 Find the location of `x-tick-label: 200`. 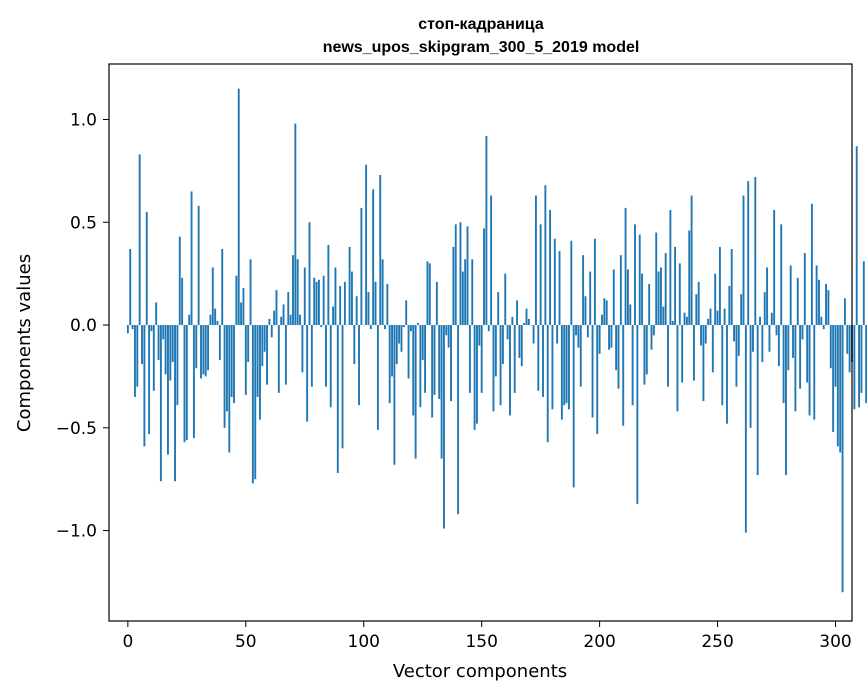

x-tick-label: 200 is located at coordinates (599, 642).